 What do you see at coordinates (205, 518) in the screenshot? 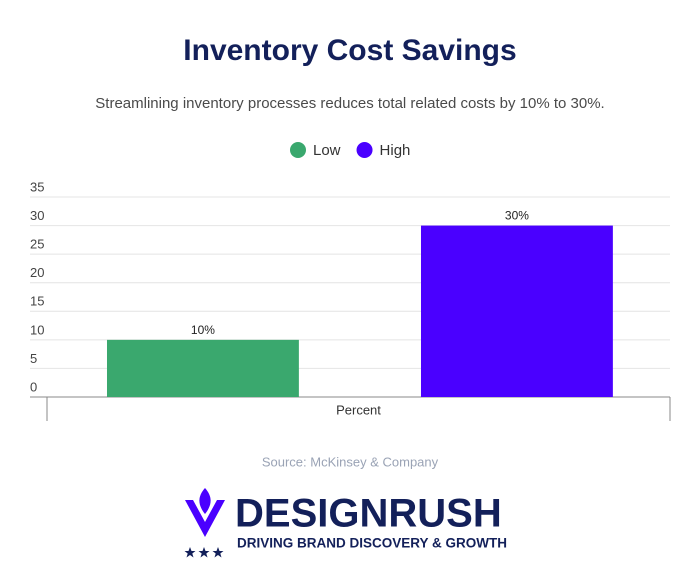
I see `logo-icon` at bounding box center [205, 518].